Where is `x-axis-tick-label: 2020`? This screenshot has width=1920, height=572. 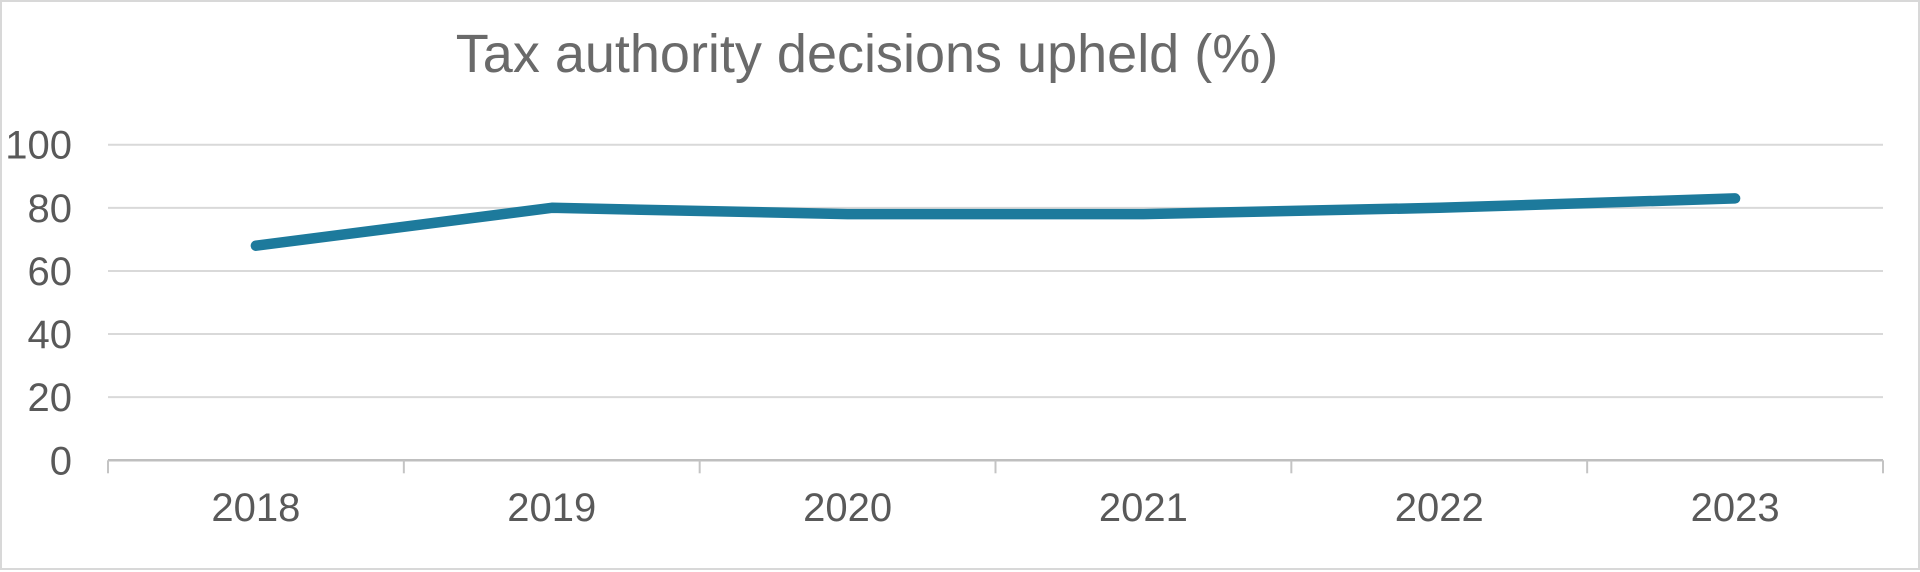 x-axis-tick-label: 2020 is located at coordinates (847, 508).